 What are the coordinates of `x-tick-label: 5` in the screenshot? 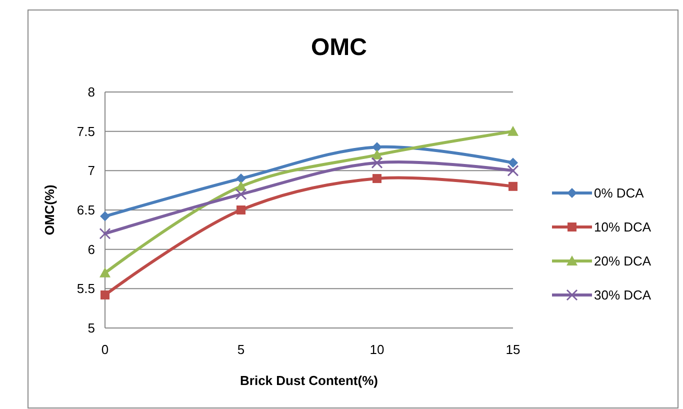 It's located at (241, 349).